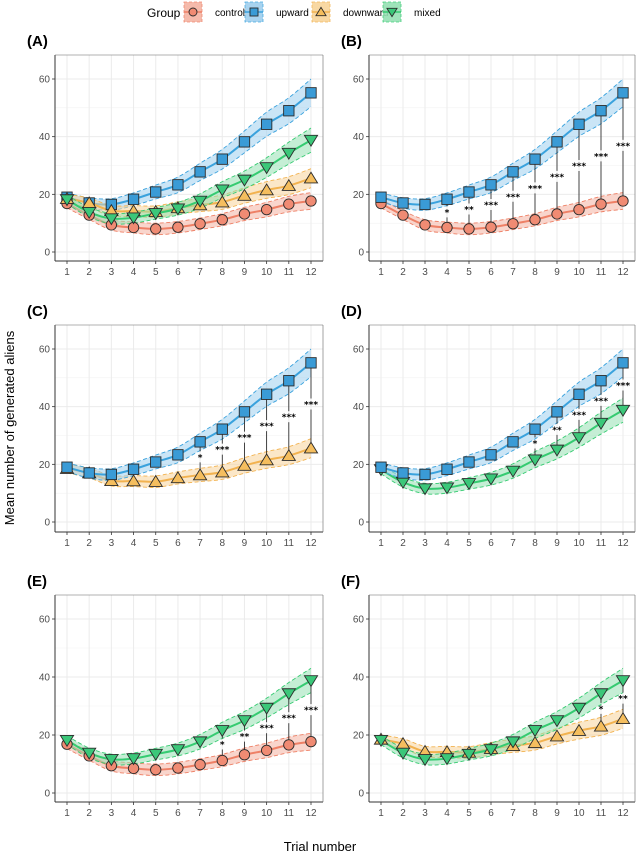 The width and height of the screenshot is (640, 856). Describe the element at coordinates (601, 813) in the screenshot. I see `x-tick-label: 11` at that location.